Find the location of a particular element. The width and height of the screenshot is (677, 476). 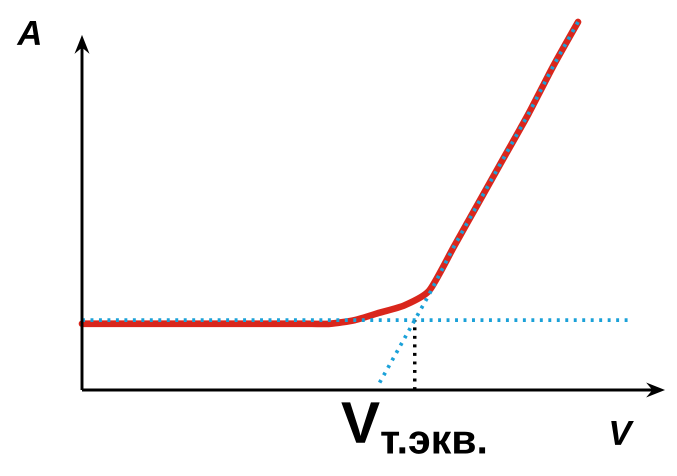

text: V$_{т.экв.}$ is located at coordinates (413, 428).